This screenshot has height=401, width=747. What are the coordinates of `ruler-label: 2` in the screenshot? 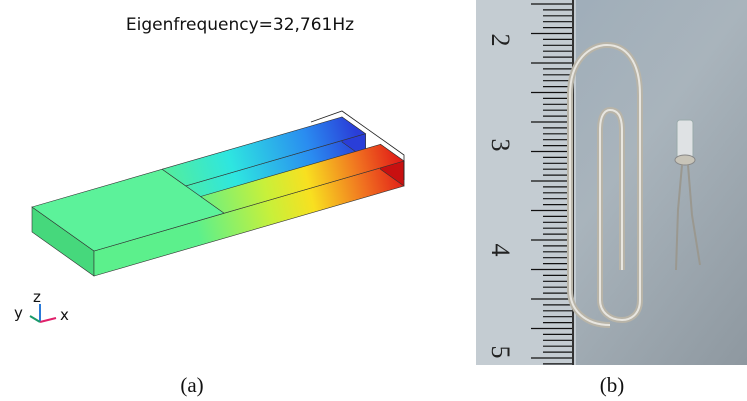 It's located at (500, 40).